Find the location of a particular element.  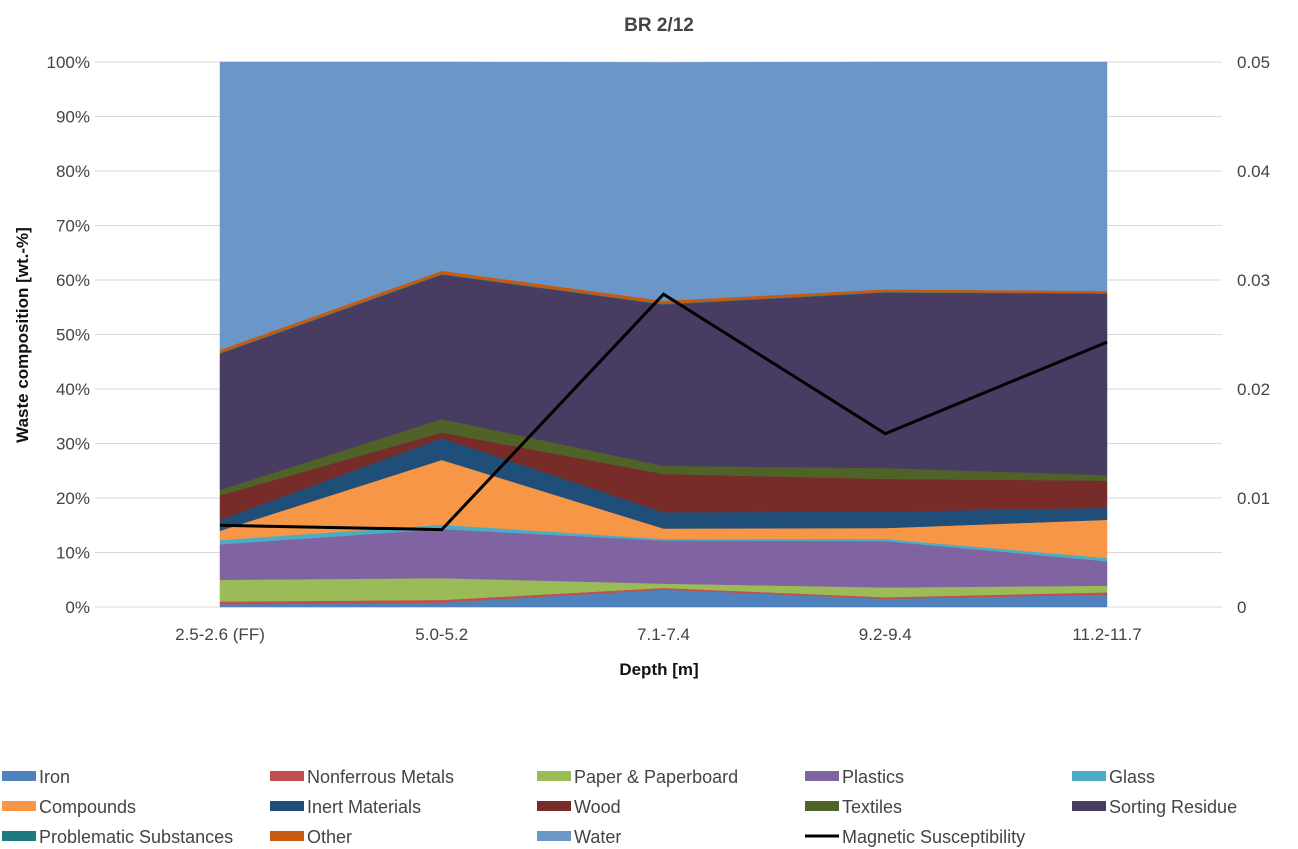

legend-label: Plastics is located at coordinates (873, 777).